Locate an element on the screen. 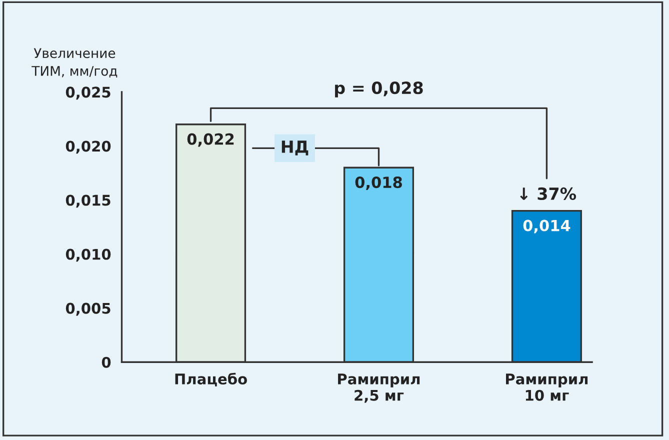 The image size is (669, 440). data-label: 0,014 is located at coordinates (546, 227).